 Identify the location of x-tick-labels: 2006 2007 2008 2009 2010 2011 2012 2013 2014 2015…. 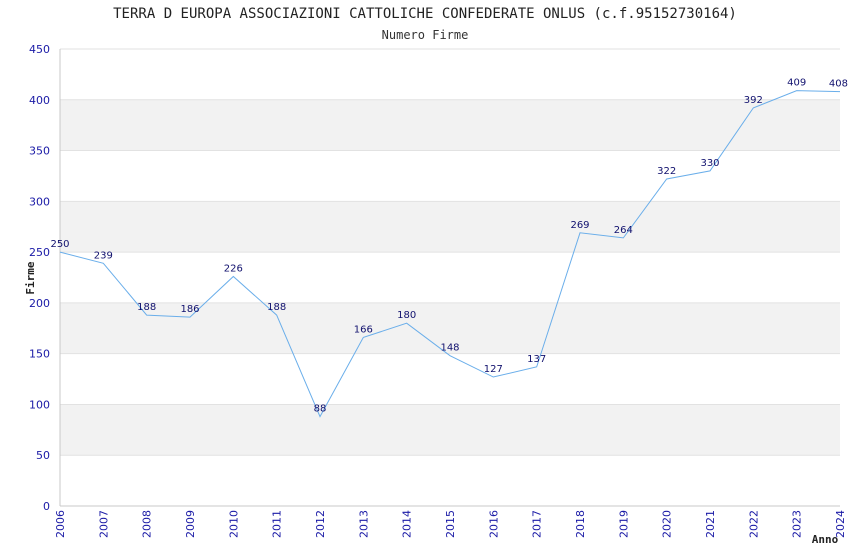
(450, 524).